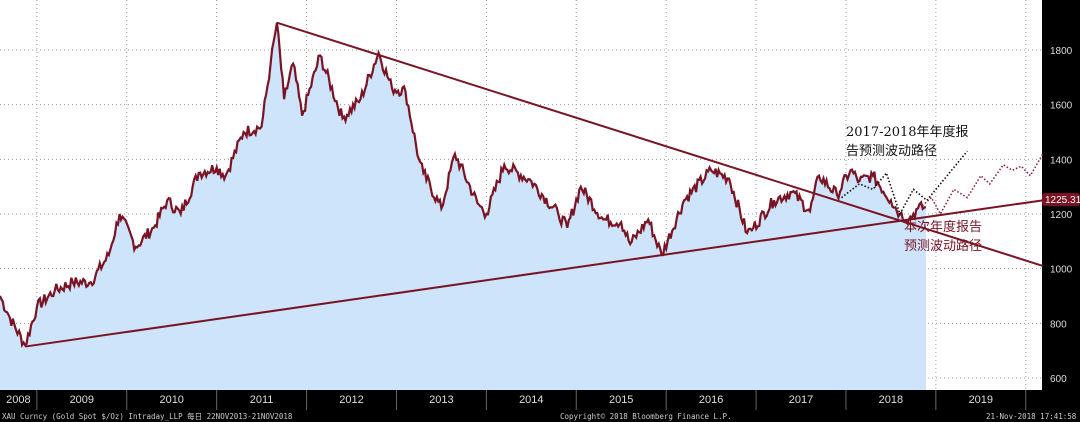  Describe the element at coordinates (531, 400) in the screenshot. I see `x-tick-label: 2014` at that location.